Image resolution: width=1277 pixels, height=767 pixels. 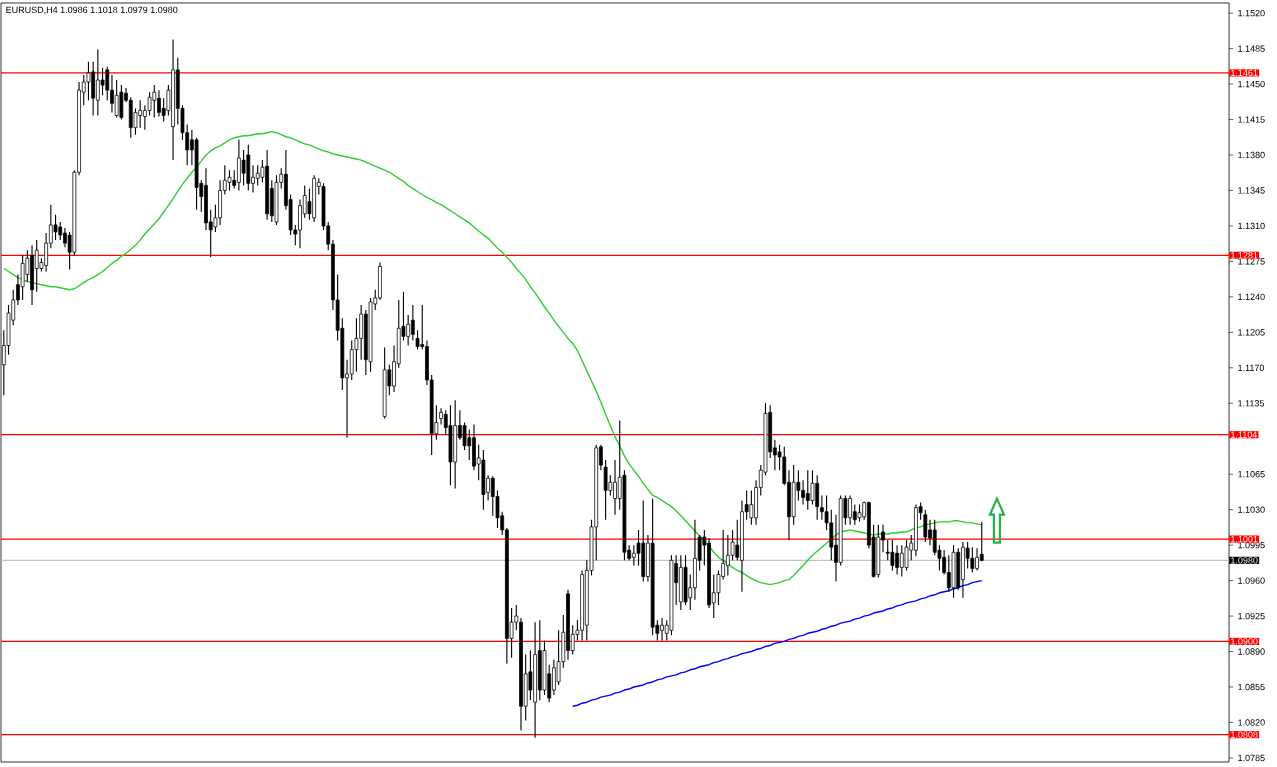 What do you see at coordinates (1251, 367) in the screenshot?
I see `y-tick-label: 1.1170` at bounding box center [1251, 367].